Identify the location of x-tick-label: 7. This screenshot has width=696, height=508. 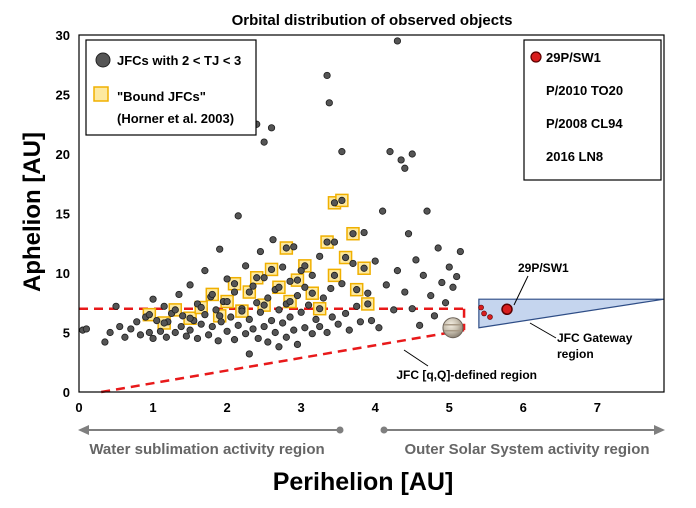
(597, 407).